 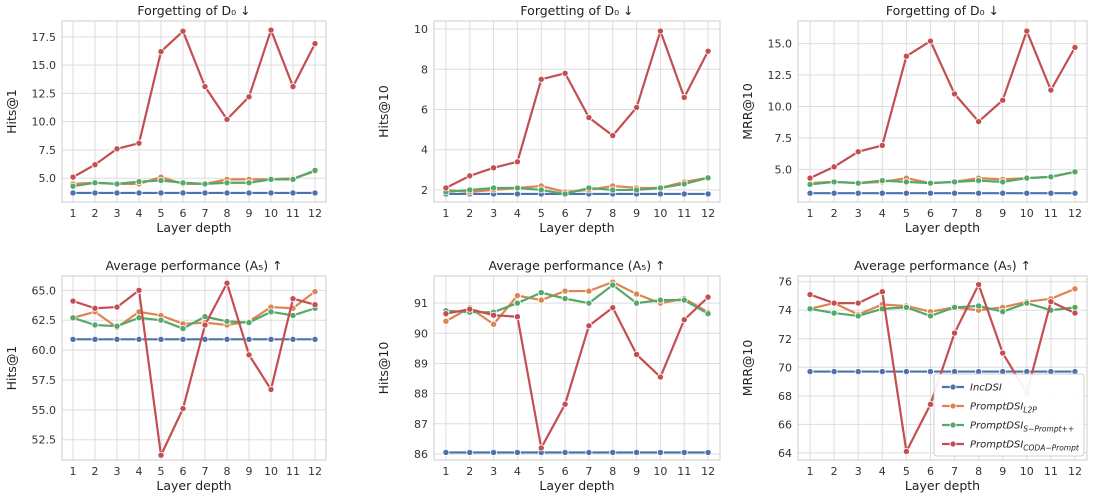 I want to click on x-tick-label: 11, so click(x=684, y=471).